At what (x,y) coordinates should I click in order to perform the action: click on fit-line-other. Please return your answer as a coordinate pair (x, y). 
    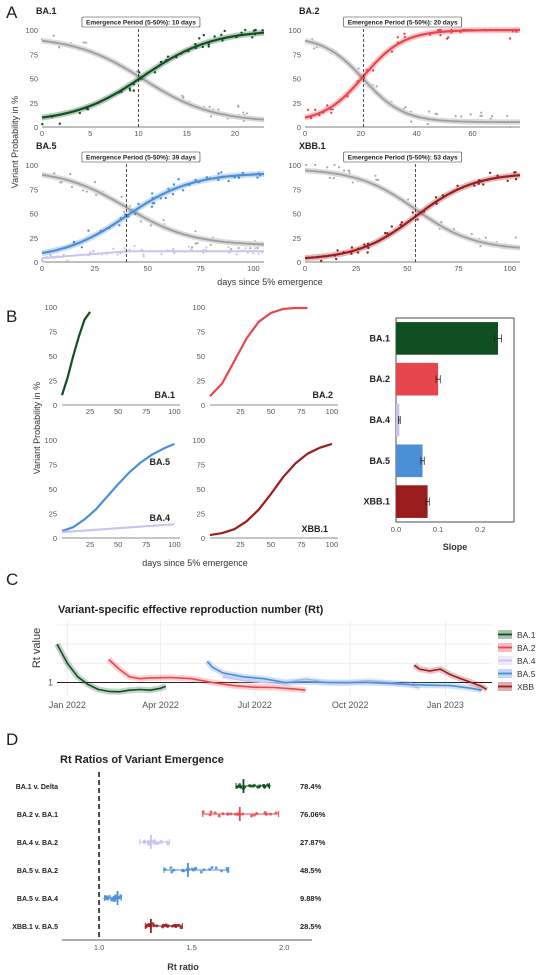
    Looking at the image, I should click on (153, 209).